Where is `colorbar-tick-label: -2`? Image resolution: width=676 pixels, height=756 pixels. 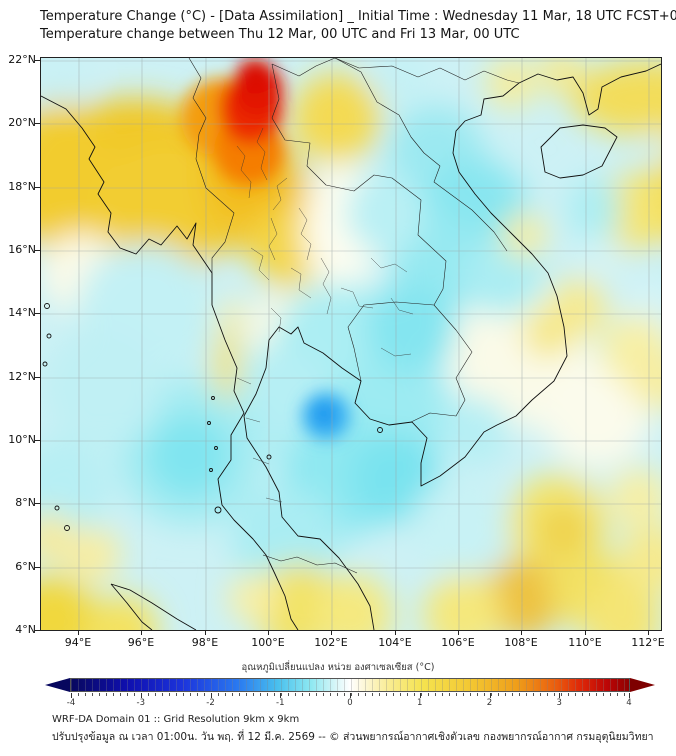
colorbar-tick-label: -2 is located at coordinates (210, 703).